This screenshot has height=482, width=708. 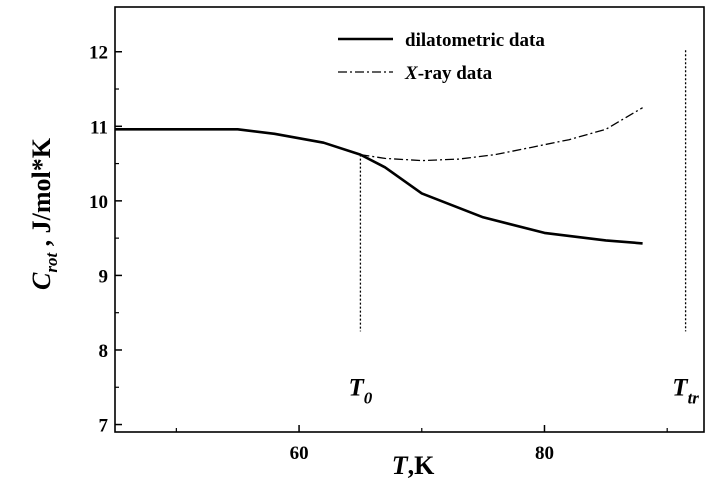 What do you see at coordinates (104, 276) in the screenshot?
I see `y-tick-label: 9` at bounding box center [104, 276].